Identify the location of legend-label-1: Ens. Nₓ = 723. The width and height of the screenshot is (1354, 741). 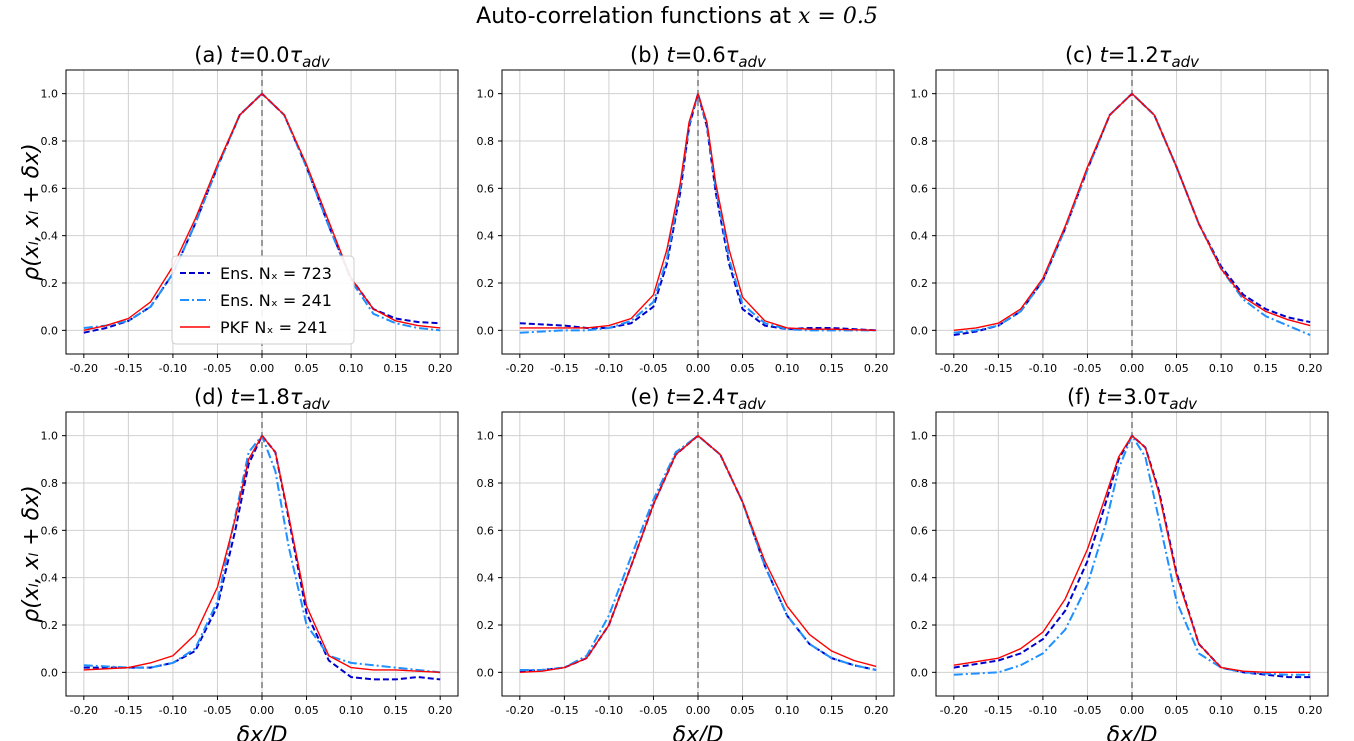
(276, 273).